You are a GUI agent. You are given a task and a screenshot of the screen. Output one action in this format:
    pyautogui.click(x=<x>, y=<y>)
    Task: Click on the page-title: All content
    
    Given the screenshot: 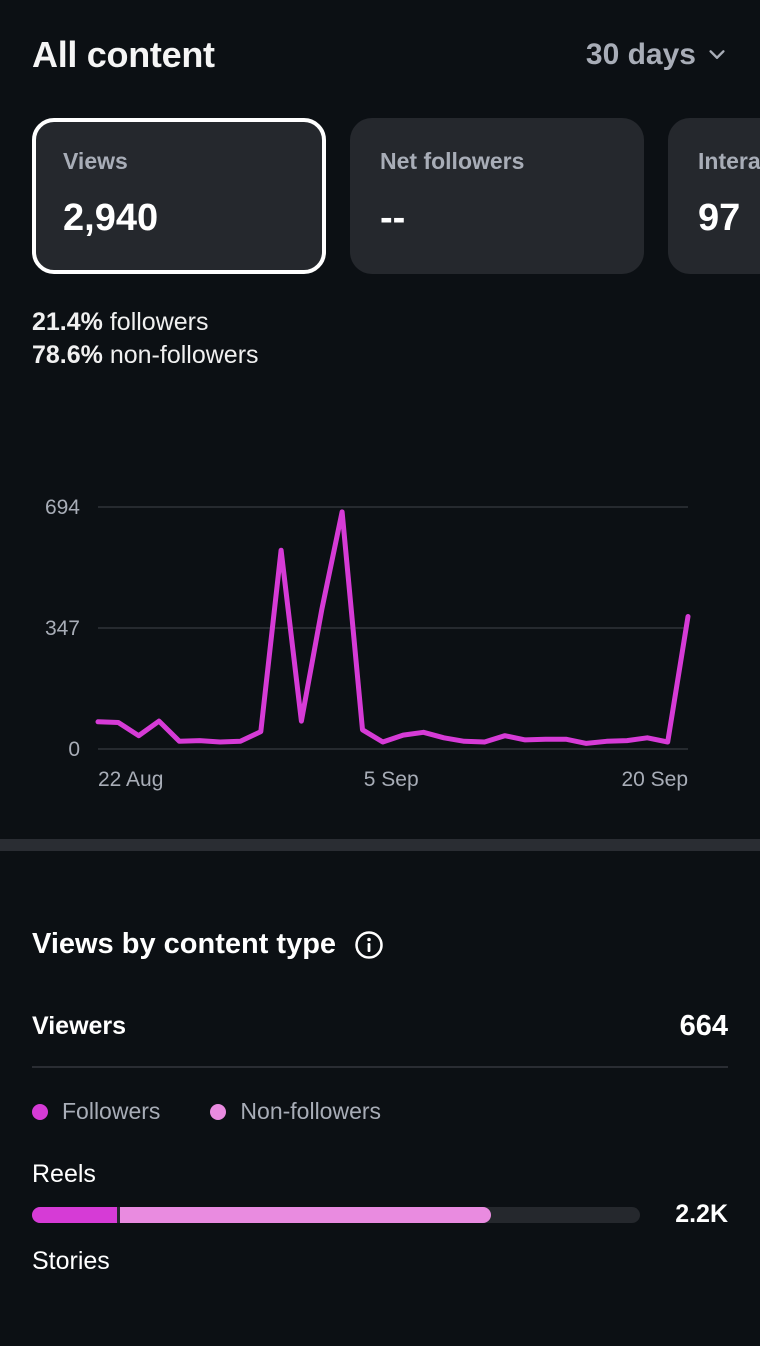 What is the action you would take?
    pyautogui.click(x=123, y=54)
    